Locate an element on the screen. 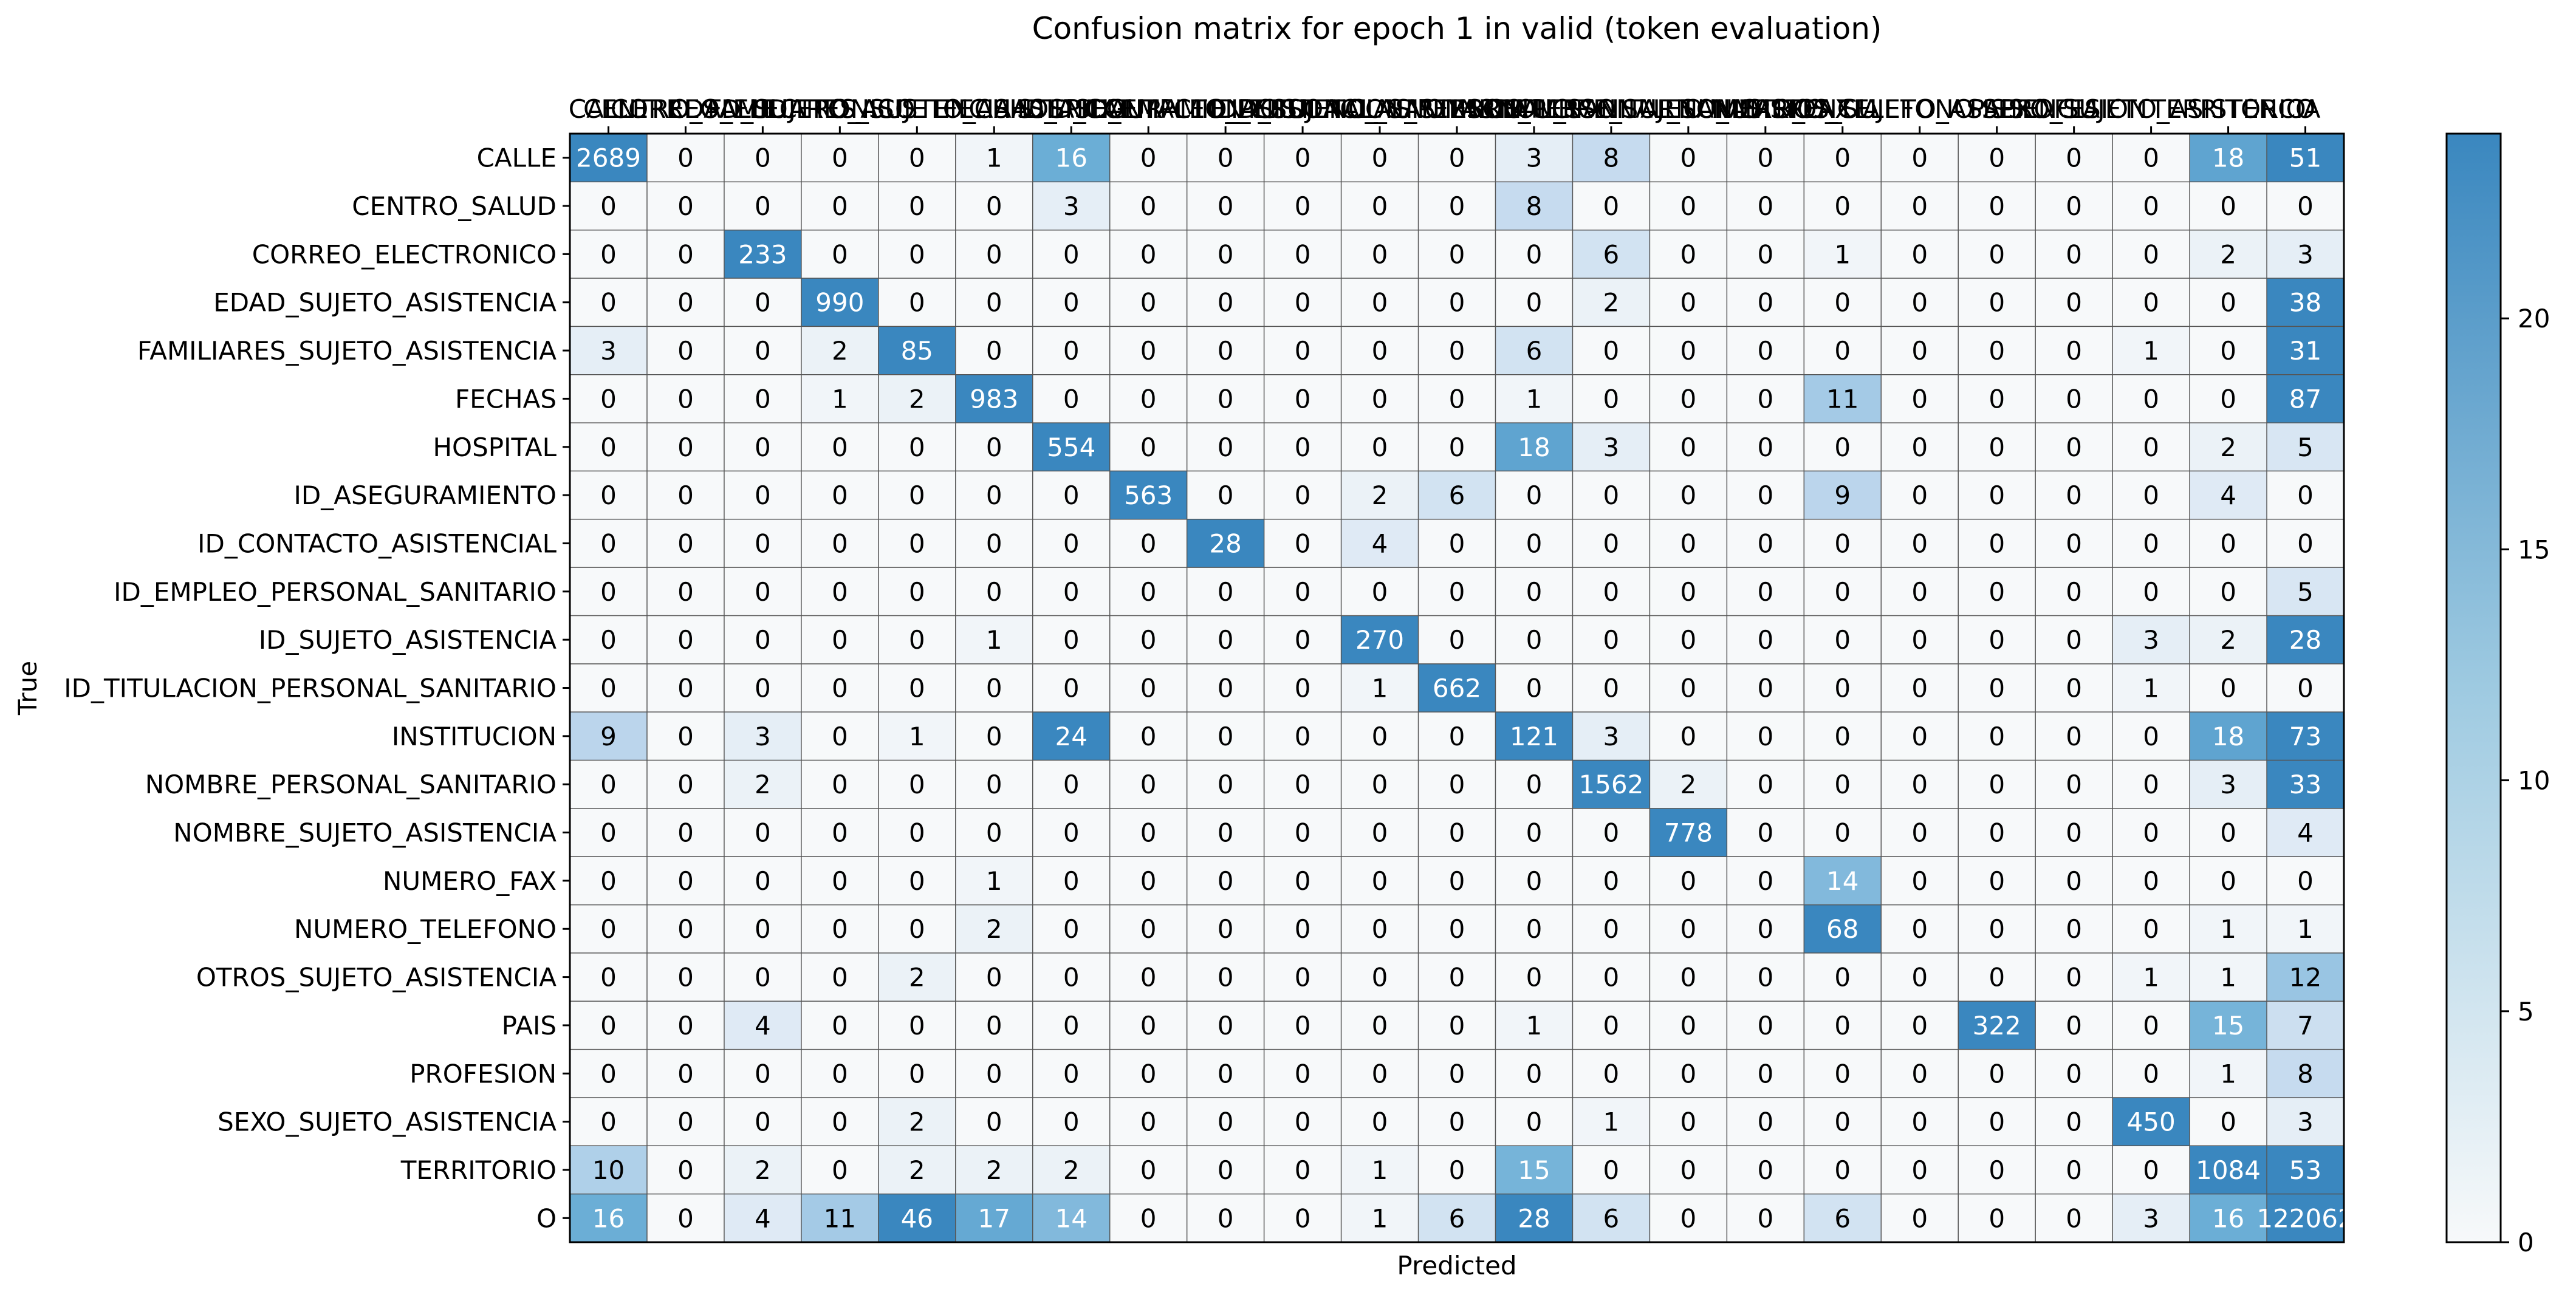  y-tick-label: CENTRO_SALUD is located at coordinates (455, 206).